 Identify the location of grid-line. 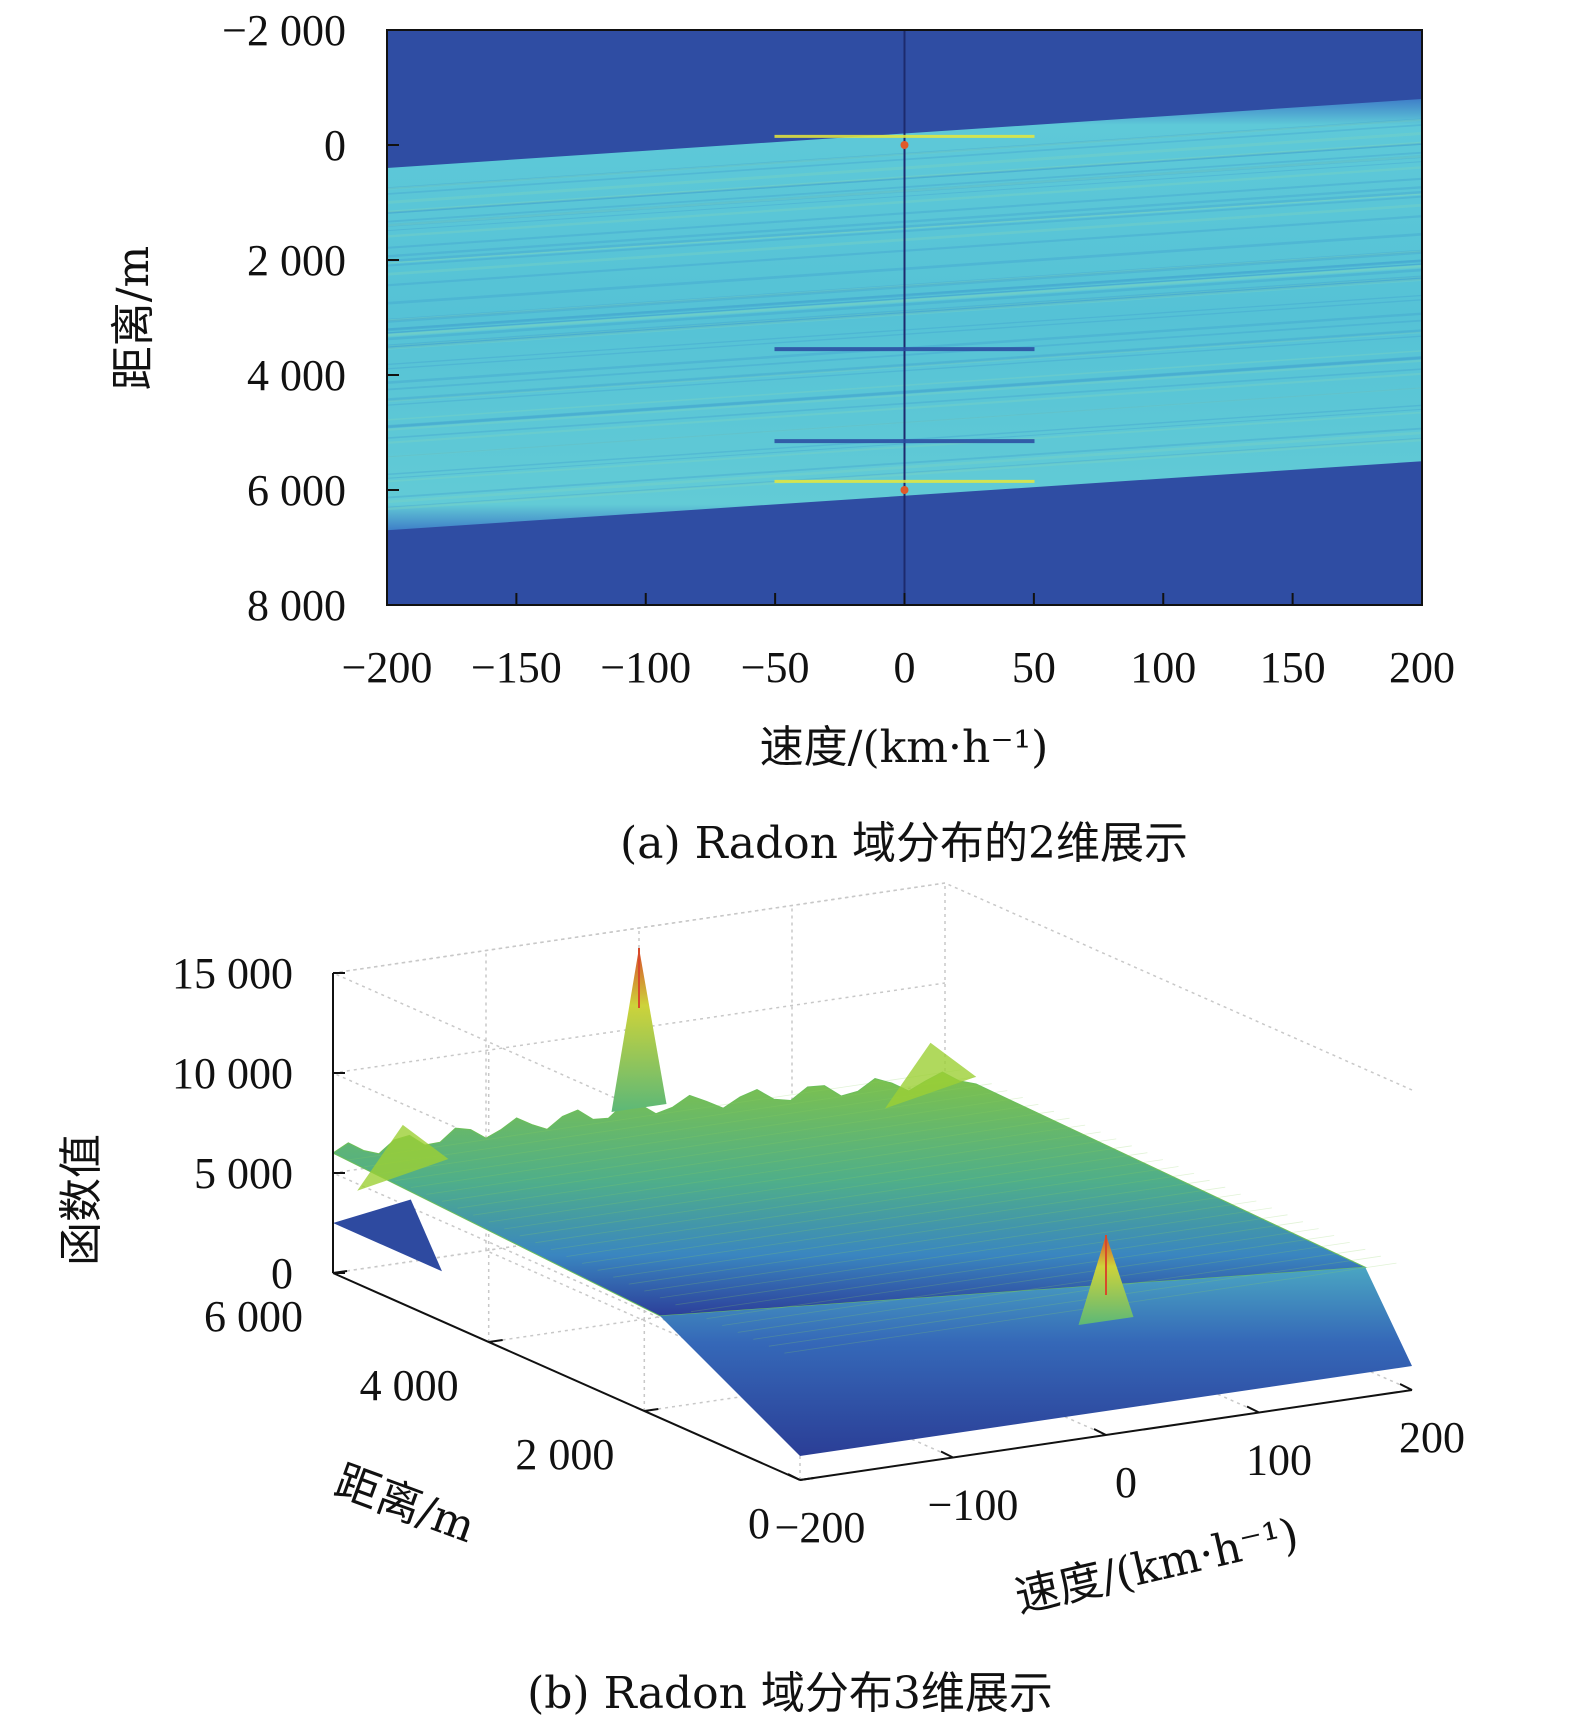
(872, 986).